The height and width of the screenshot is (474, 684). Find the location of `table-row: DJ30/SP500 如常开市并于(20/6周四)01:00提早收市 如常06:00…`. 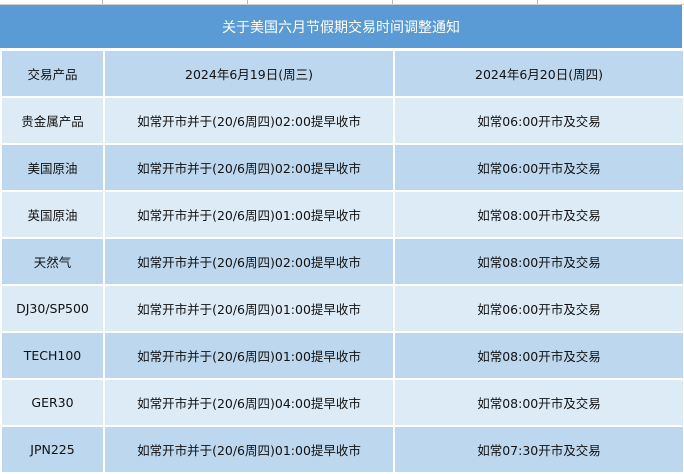

table-row: DJ30/SP500 如常开市并于(20/6周四)01:00提早收市 如常06:00… is located at coordinates (342, 308).